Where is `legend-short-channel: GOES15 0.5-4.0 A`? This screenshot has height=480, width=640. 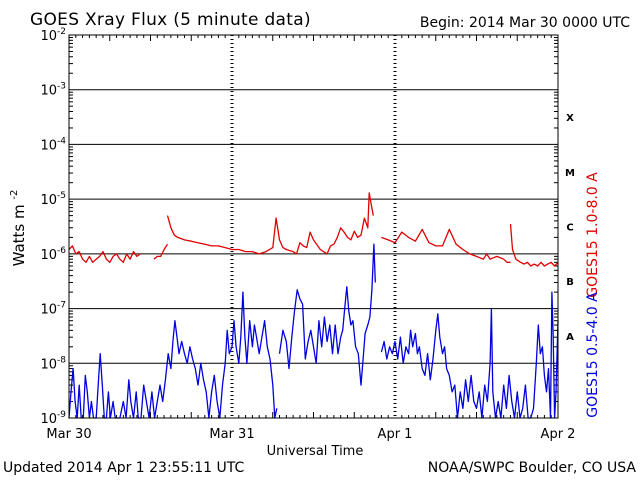 legend-short-channel: GOES15 0.5-4.0 A is located at coordinates (593, 355).